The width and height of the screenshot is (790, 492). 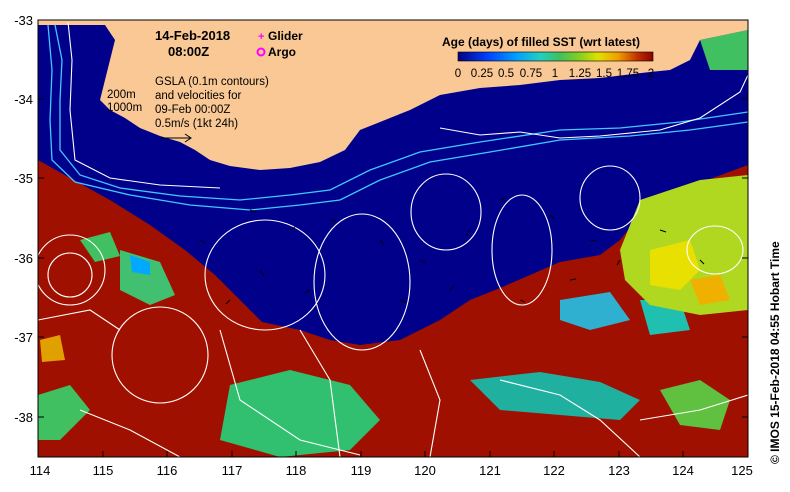 I want to click on x-tick-label: 124, so click(x=683, y=470).